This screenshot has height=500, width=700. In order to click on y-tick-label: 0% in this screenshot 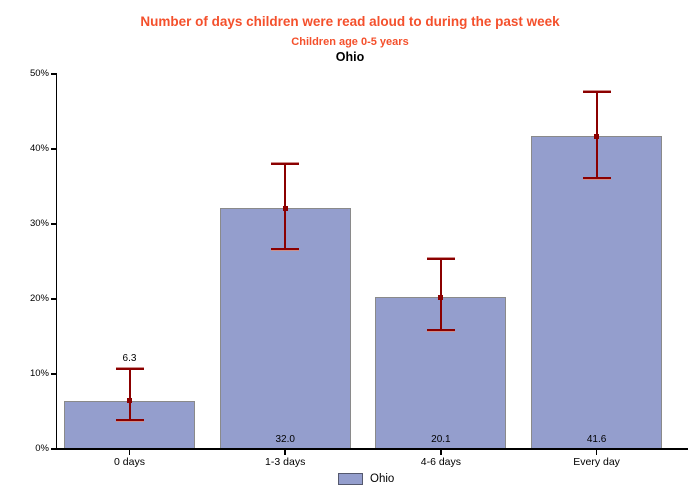, I will do `click(42, 448)`.